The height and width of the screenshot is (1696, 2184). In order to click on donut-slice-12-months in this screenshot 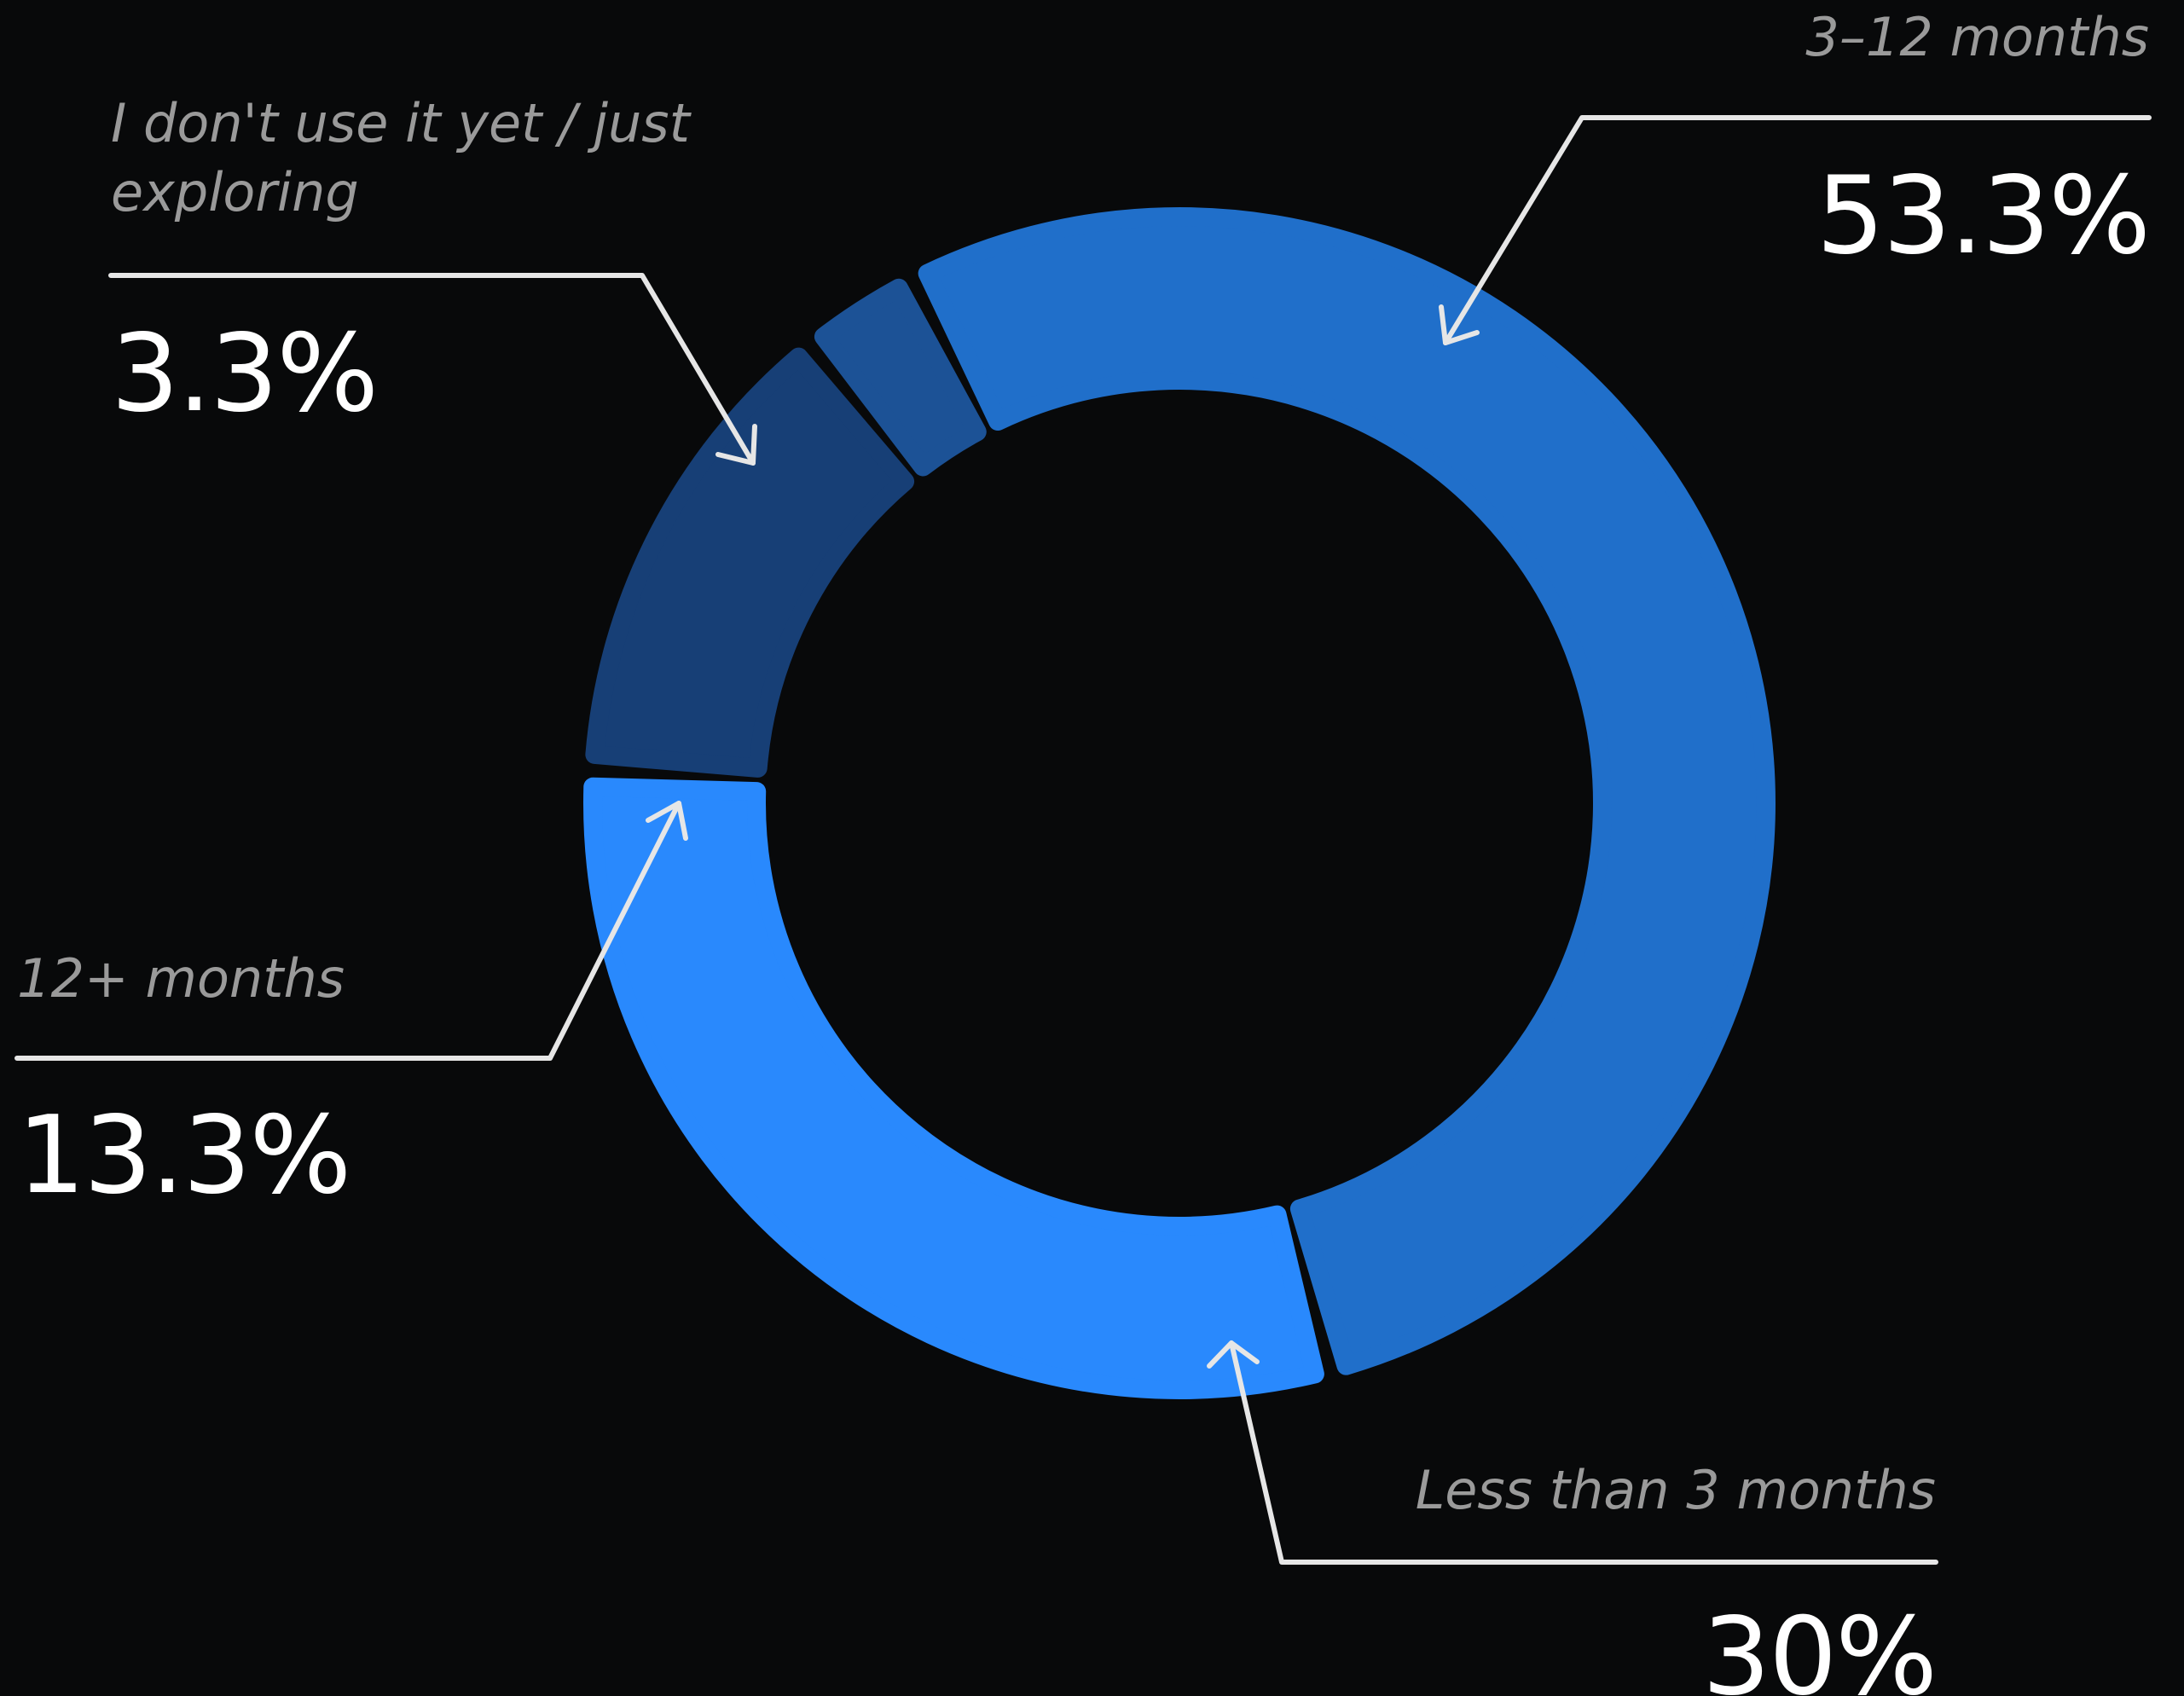, I will do `click(750, 562)`.